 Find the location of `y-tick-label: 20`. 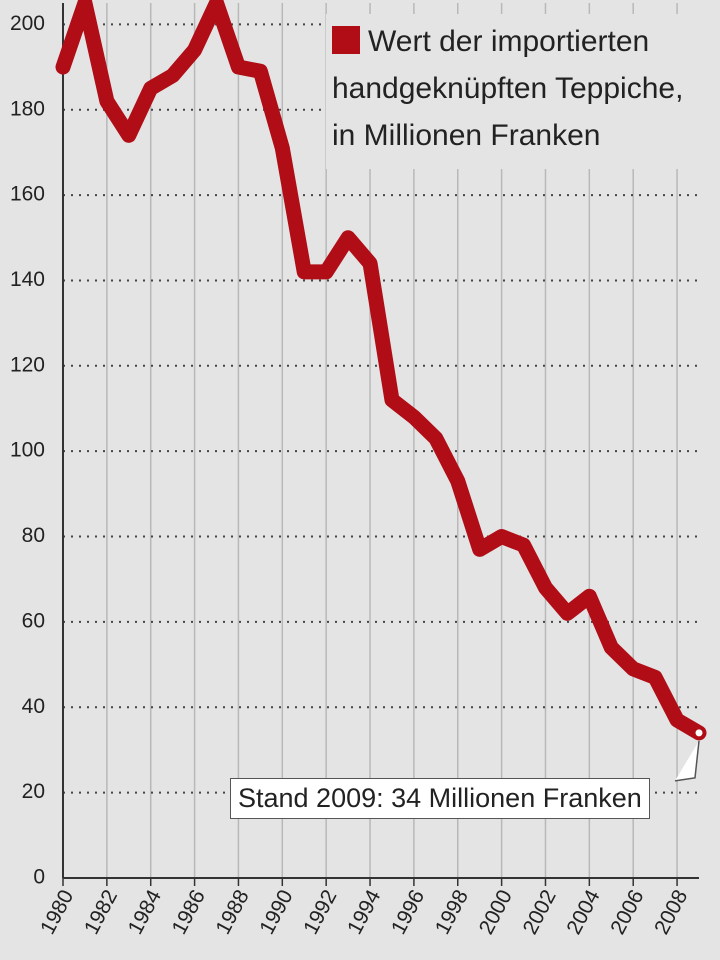

y-tick-label: 20 is located at coordinates (33, 791).